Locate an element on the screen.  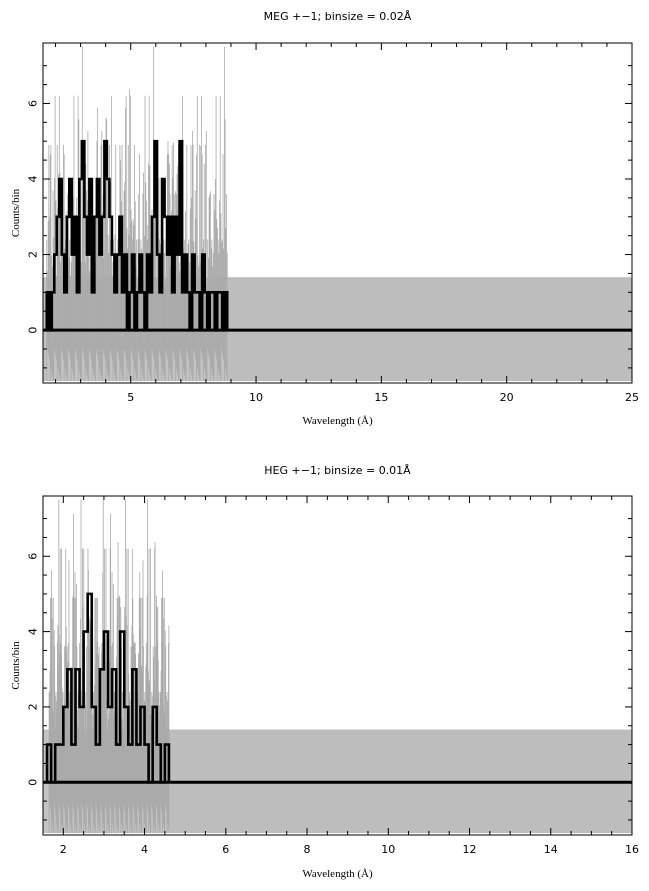
x-tick-label: 5 is located at coordinates (130, 397).